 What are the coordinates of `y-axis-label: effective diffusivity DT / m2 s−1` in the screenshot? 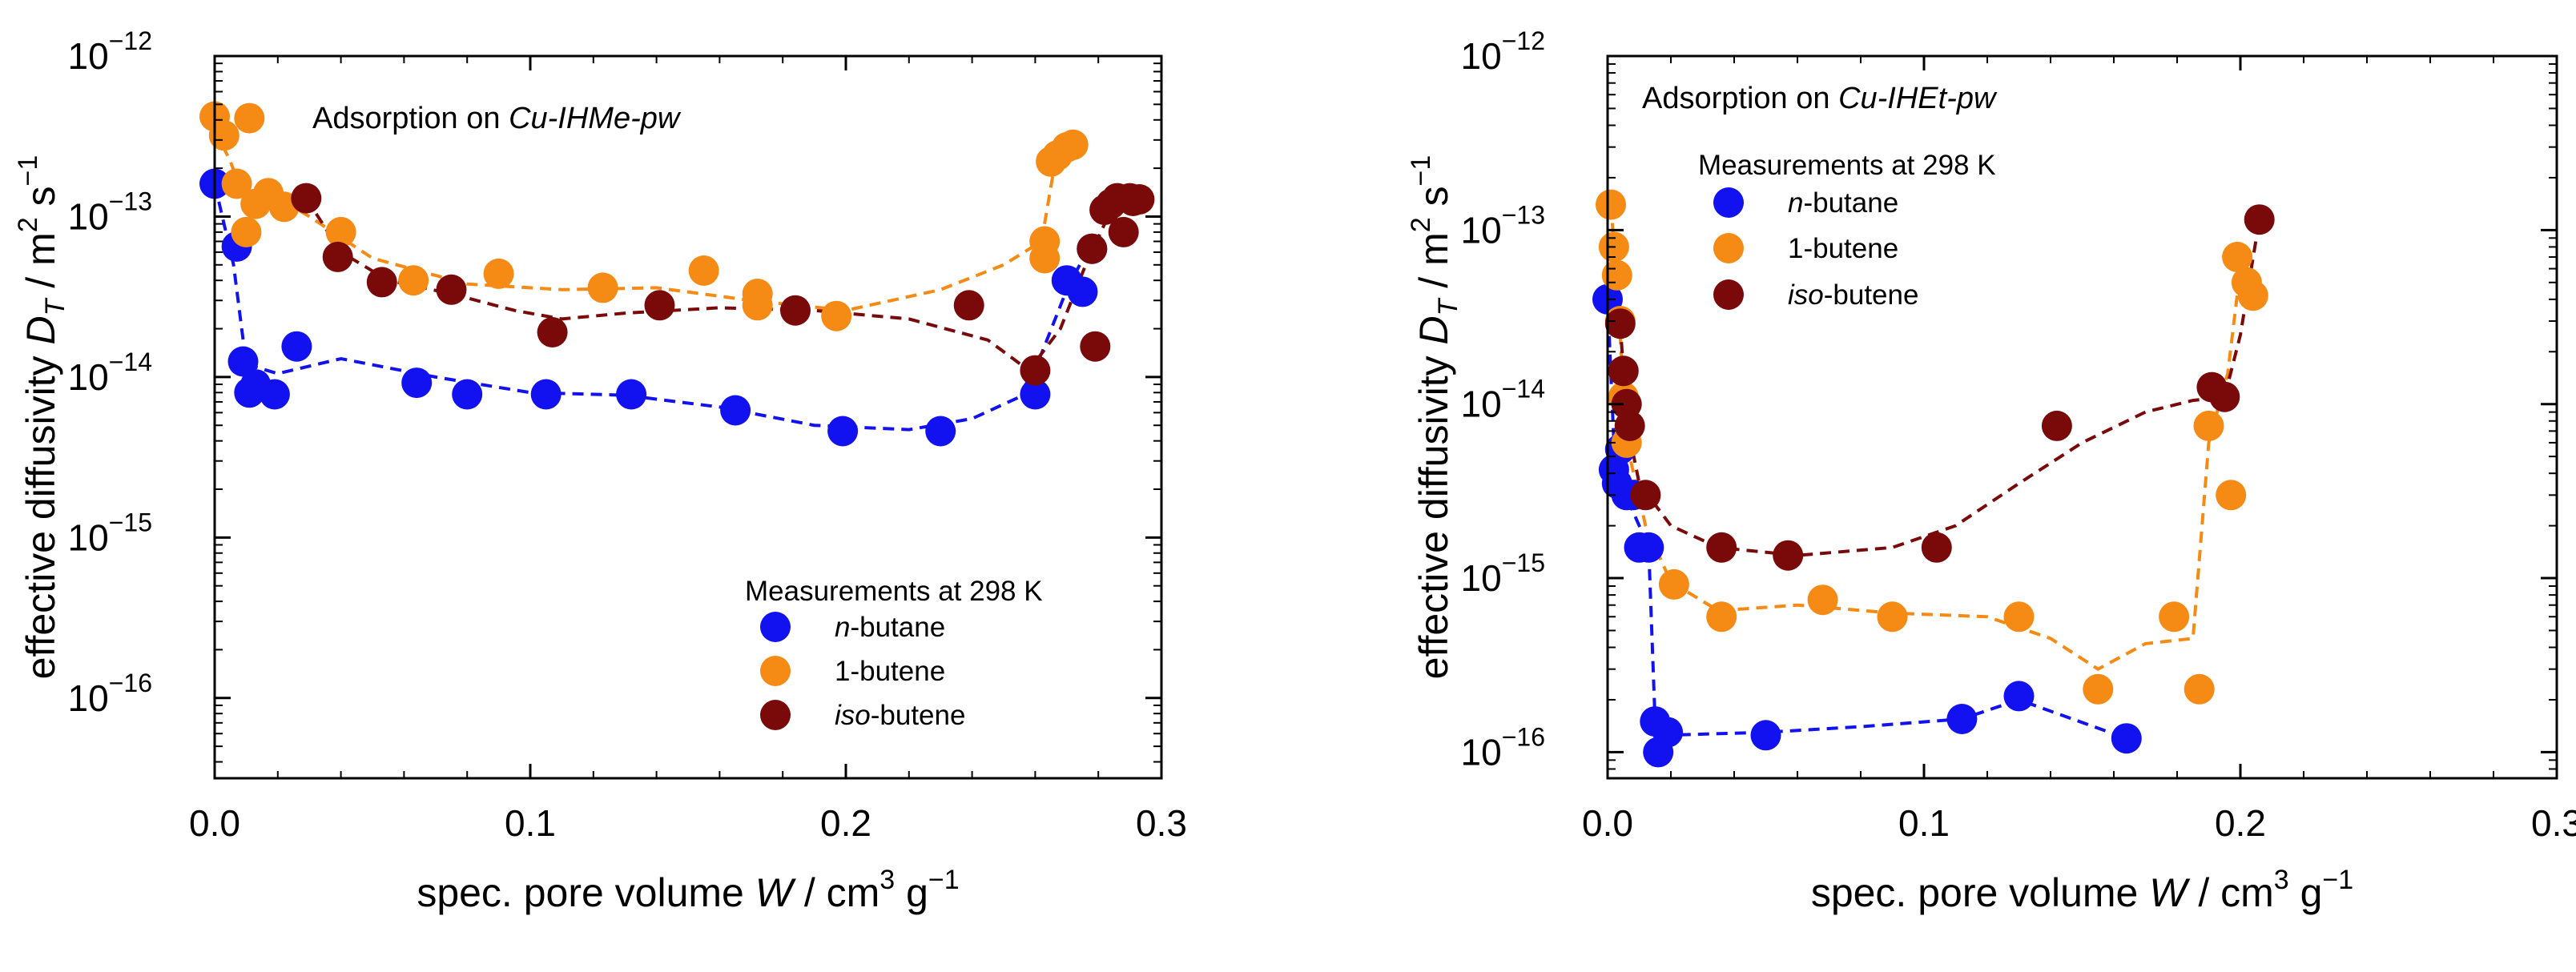 It's located at (41, 417).